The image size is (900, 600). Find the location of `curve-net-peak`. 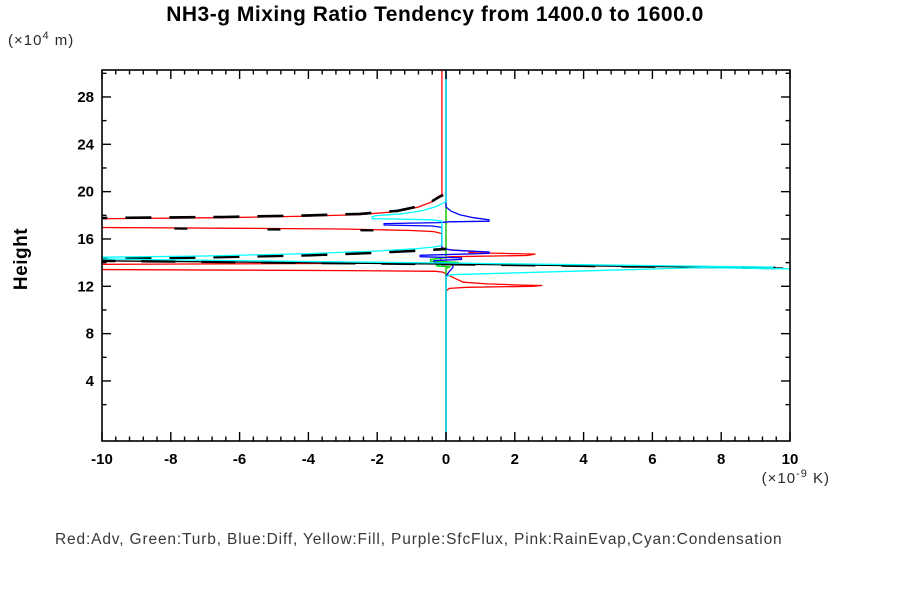

curve-net-peak is located at coordinates (274, 254).